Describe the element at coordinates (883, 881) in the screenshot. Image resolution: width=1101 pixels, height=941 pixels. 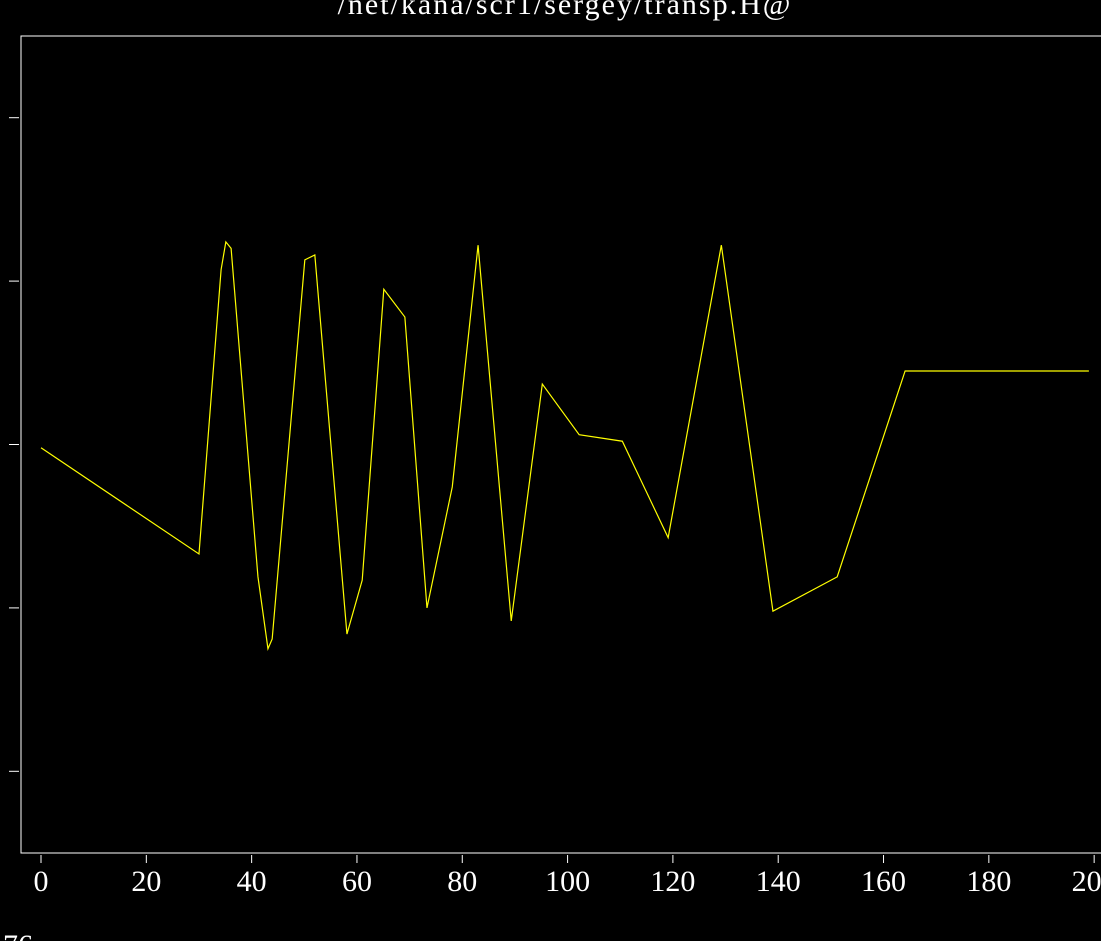
I see `x-tick-label: 160` at that location.